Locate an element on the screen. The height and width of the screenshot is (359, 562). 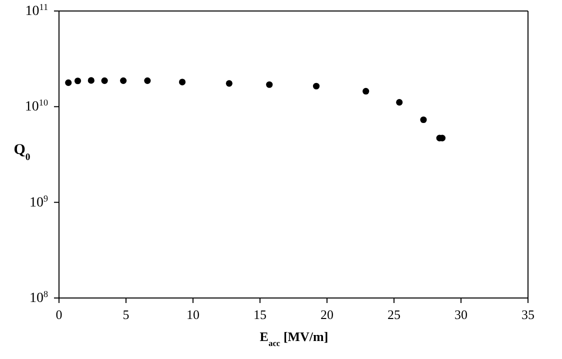
x-tick-label: 35 is located at coordinates (528, 314).